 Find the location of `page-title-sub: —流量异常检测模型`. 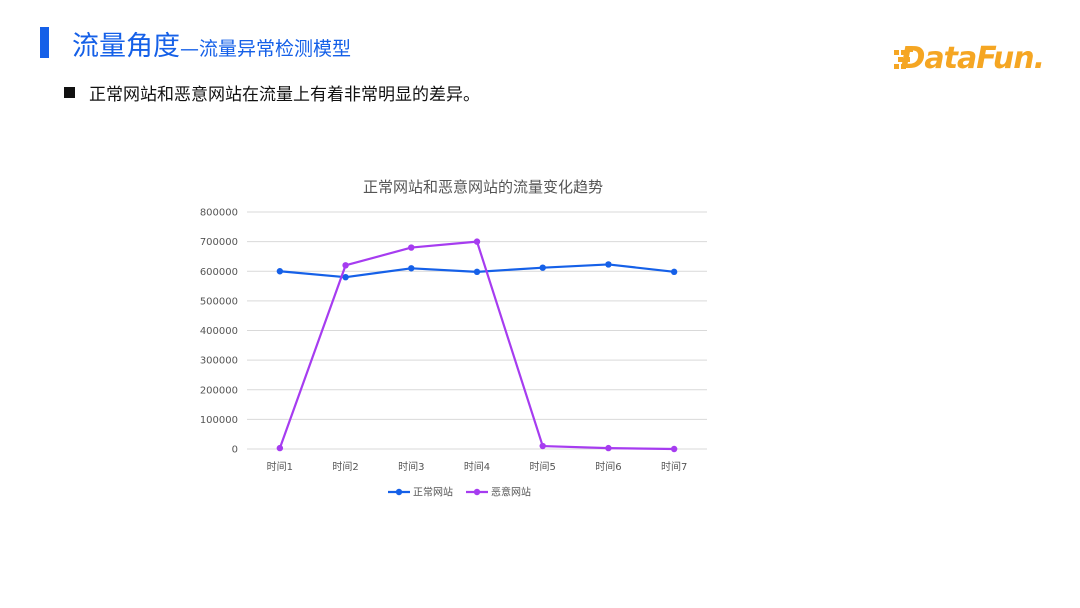

page-title-sub: —流量异常检测模型 is located at coordinates (266, 49).